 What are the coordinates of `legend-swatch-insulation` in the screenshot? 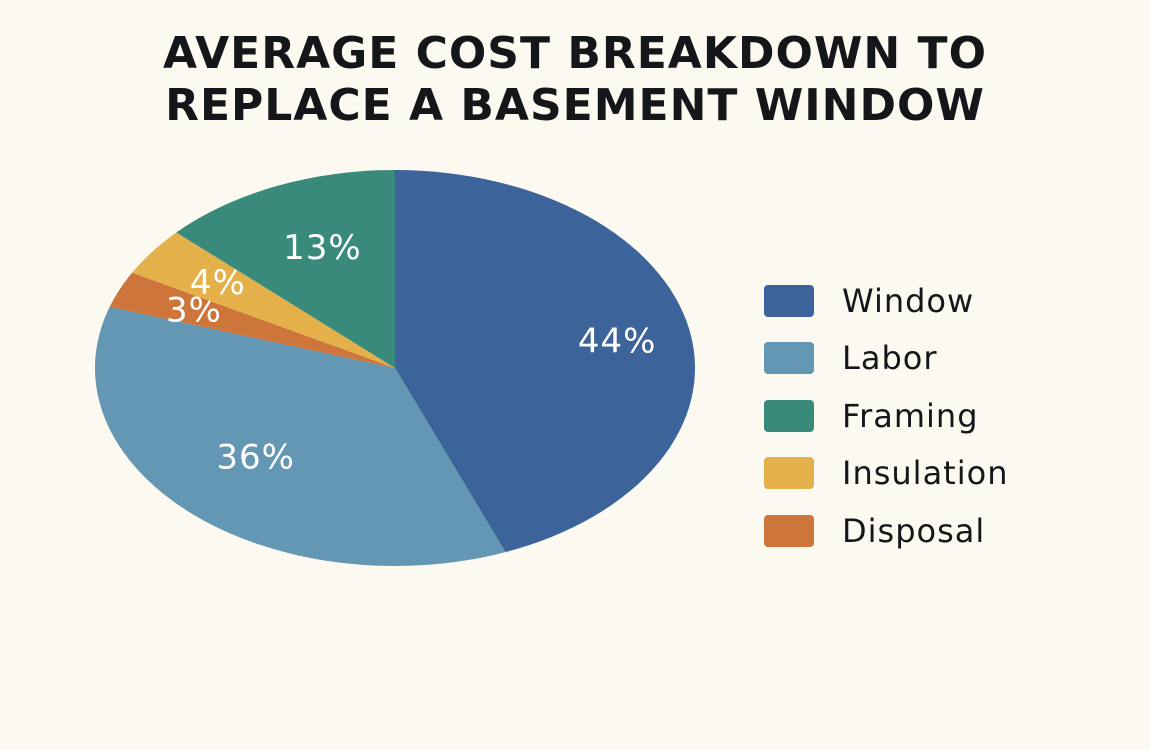 It's located at (789, 473).